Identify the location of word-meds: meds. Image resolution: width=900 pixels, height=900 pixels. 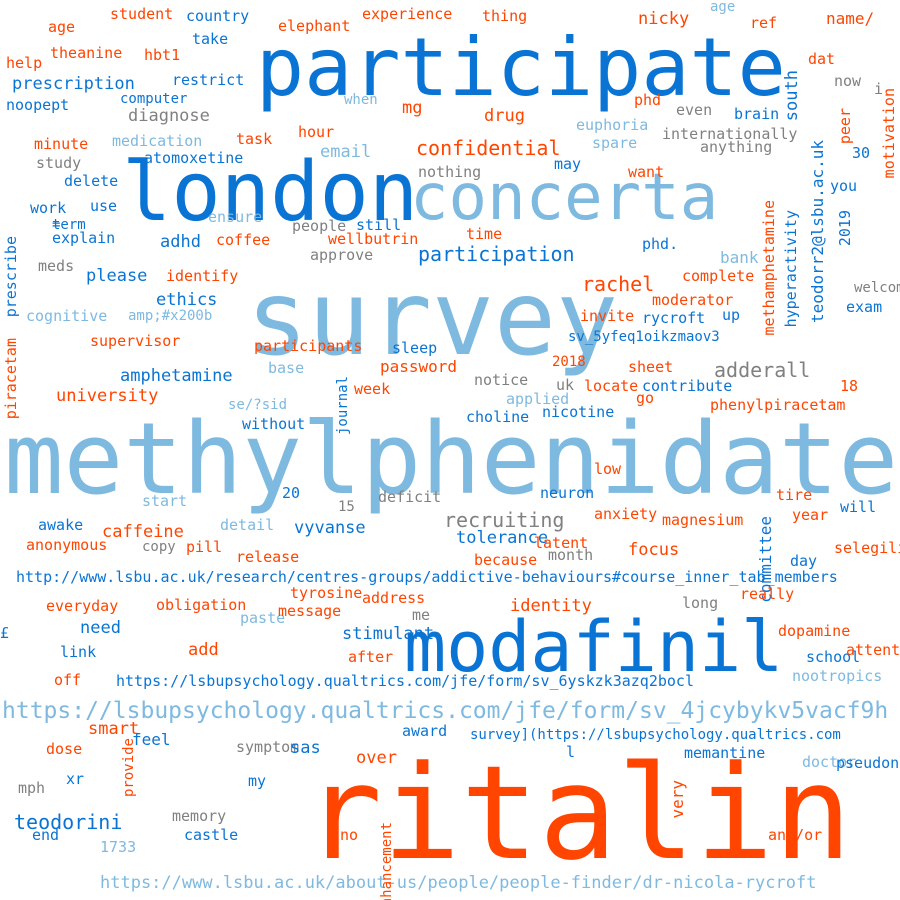
(56, 266).